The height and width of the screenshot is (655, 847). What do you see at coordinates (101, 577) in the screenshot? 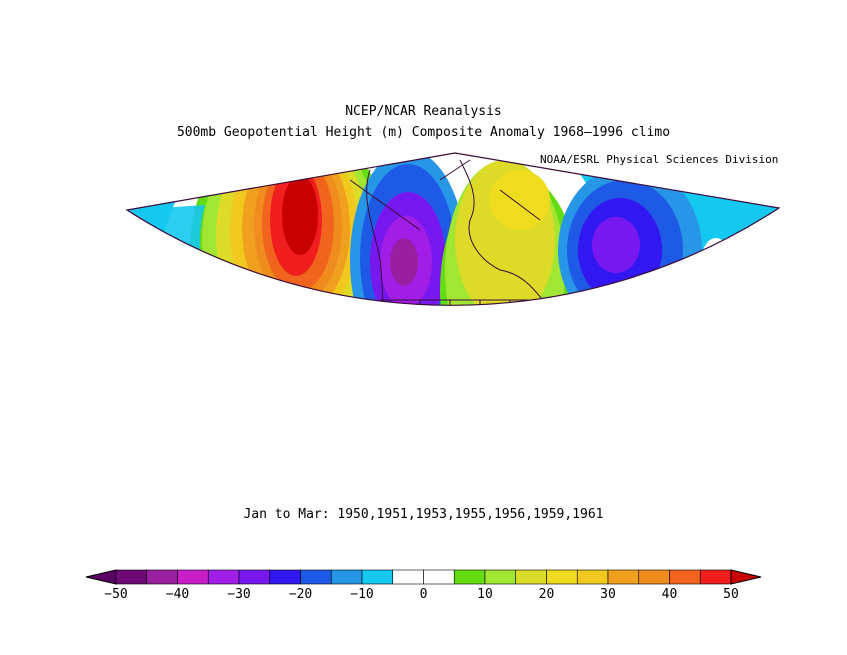
I see `colorbar-under-arrow` at bounding box center [101, 577].